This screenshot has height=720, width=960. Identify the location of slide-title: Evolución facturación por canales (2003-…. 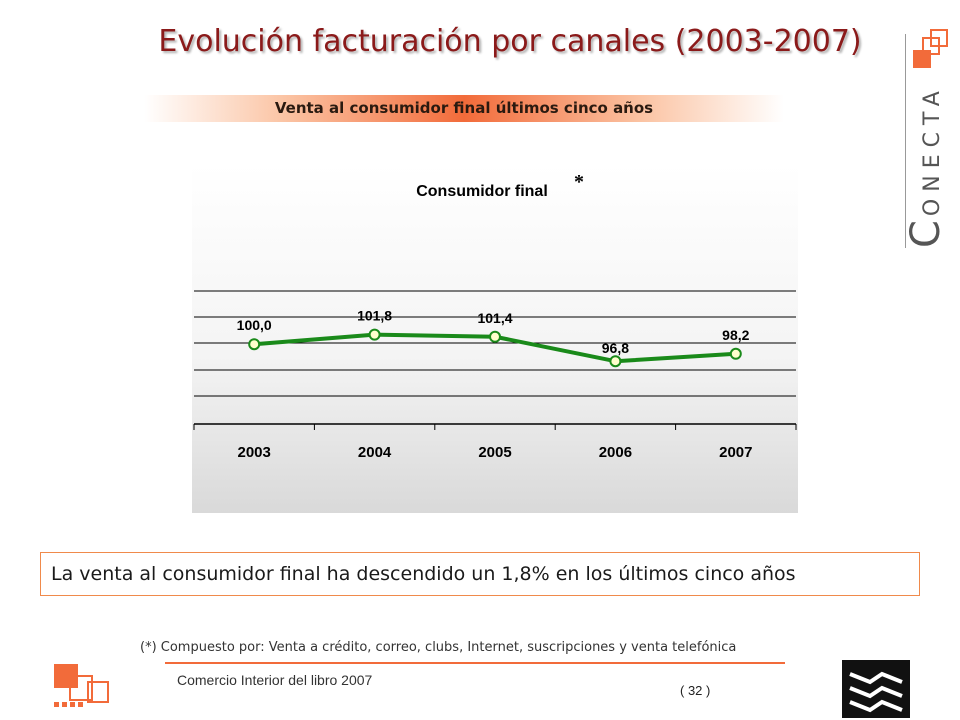
(510, 41).